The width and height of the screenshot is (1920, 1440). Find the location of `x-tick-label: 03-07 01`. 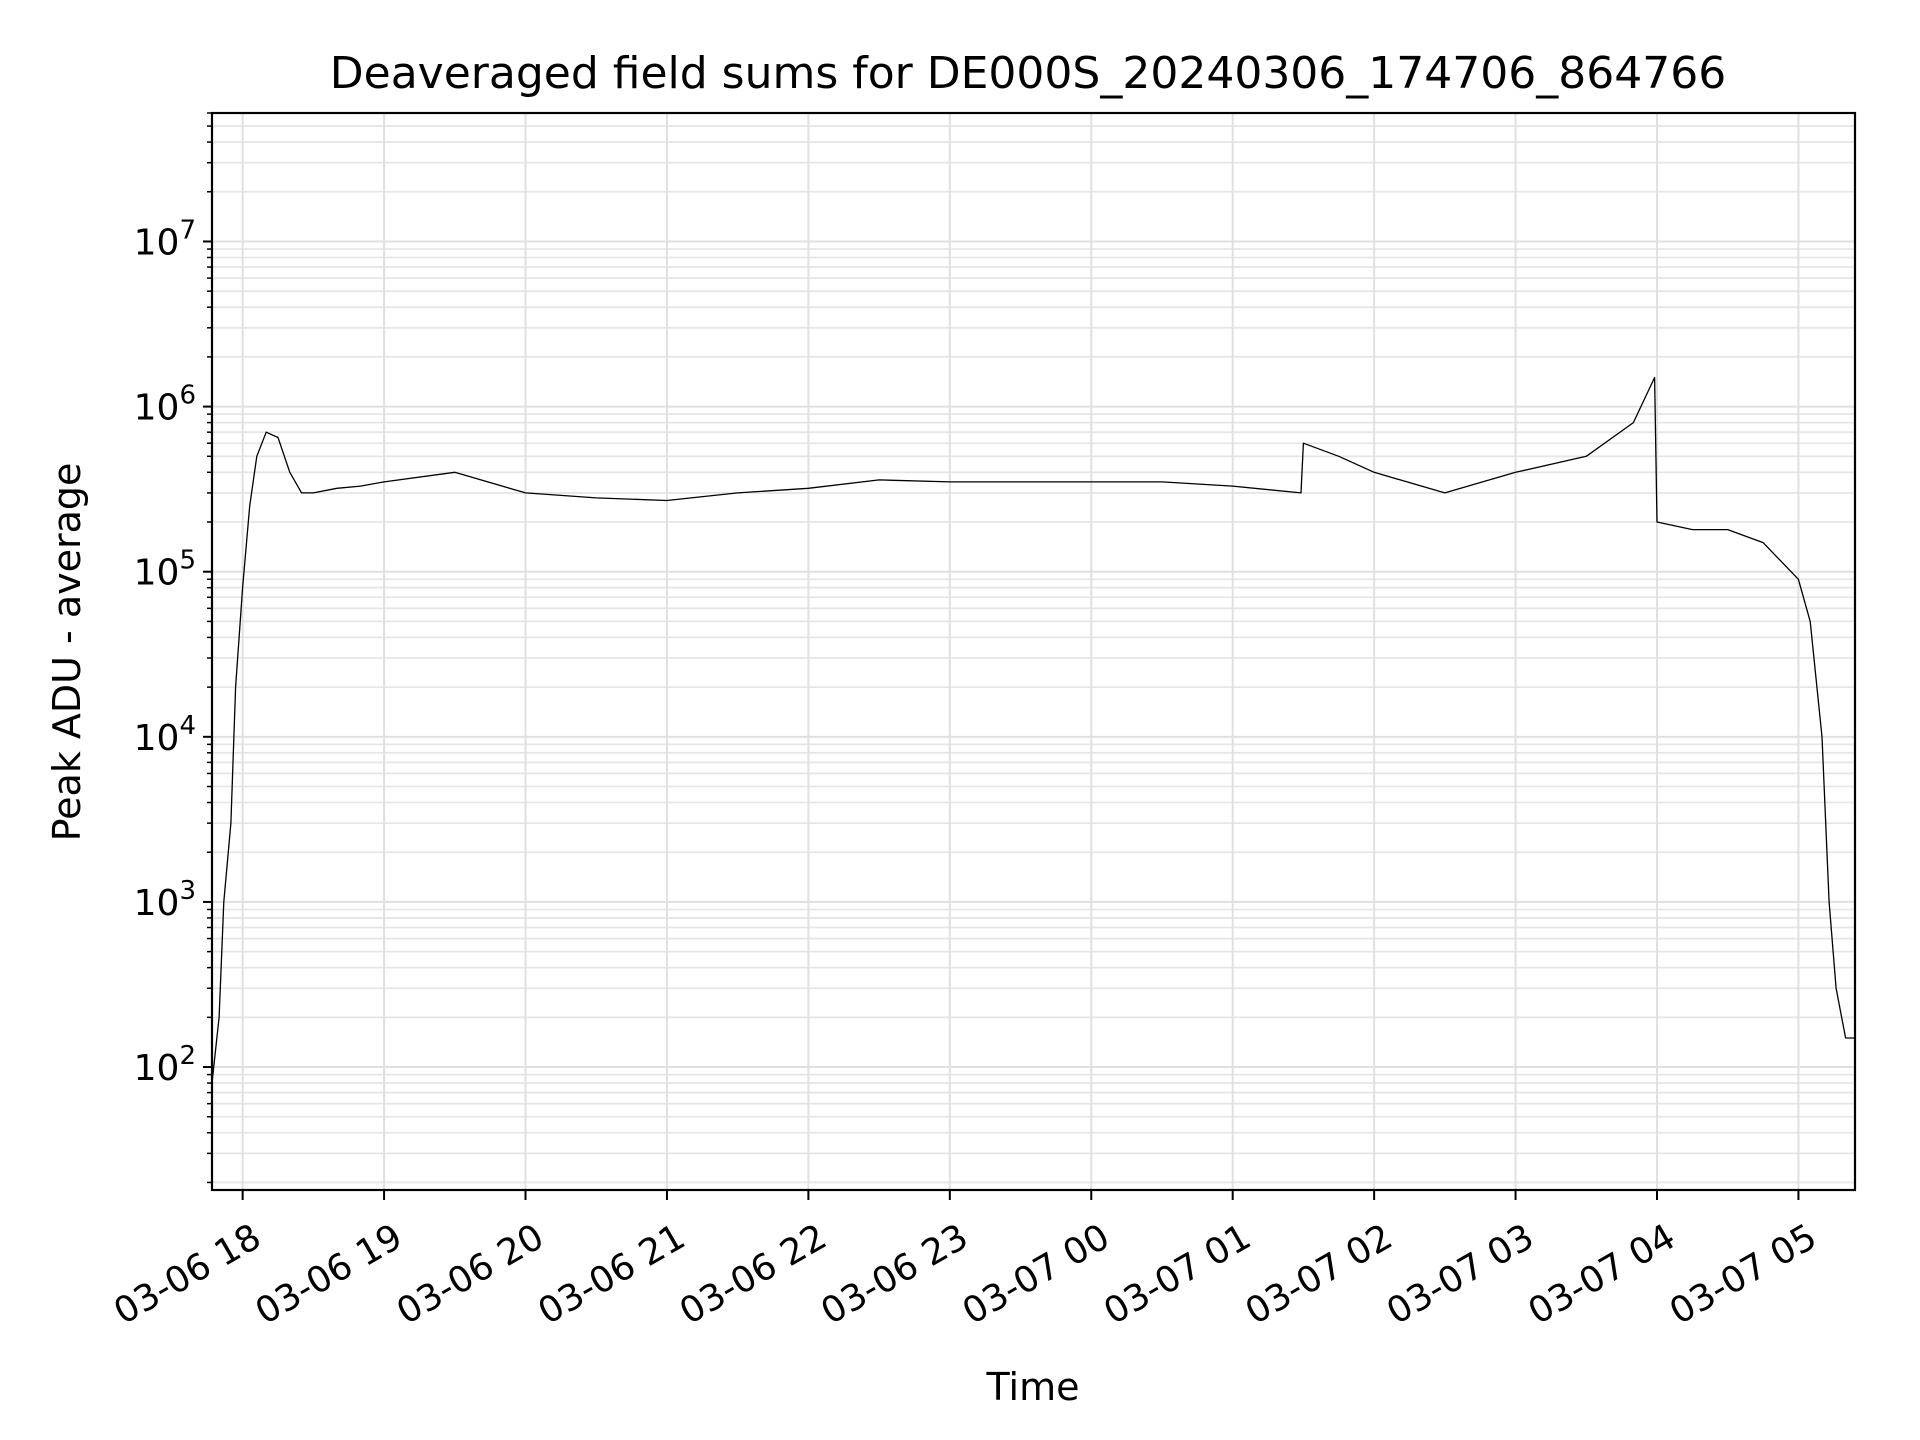

x-tick-label: 03-07 01 is located at coordinates (1177, 1274).